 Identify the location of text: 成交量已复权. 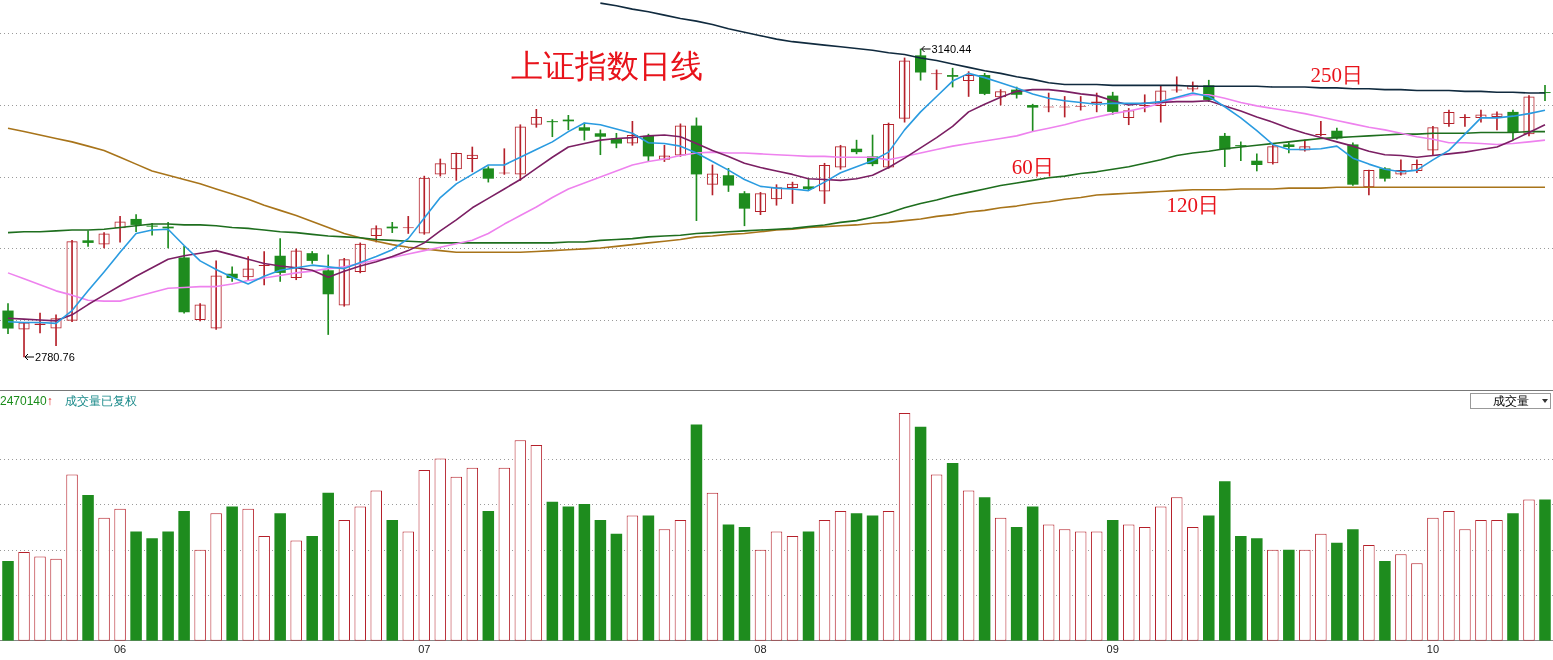
(100, 401).